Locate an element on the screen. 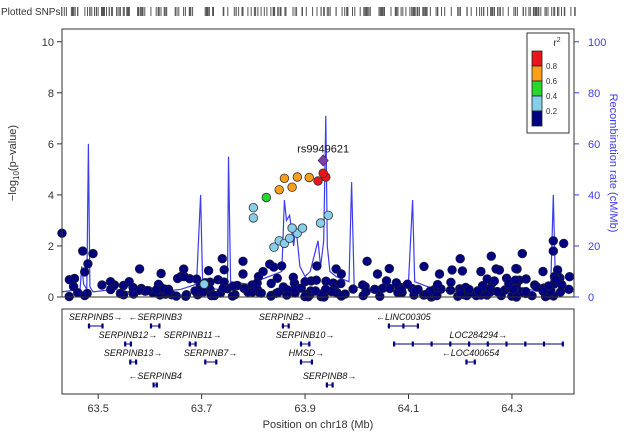 The image size is (624, 445). legend-label: 0.4 is located at coordinates (552, 96).